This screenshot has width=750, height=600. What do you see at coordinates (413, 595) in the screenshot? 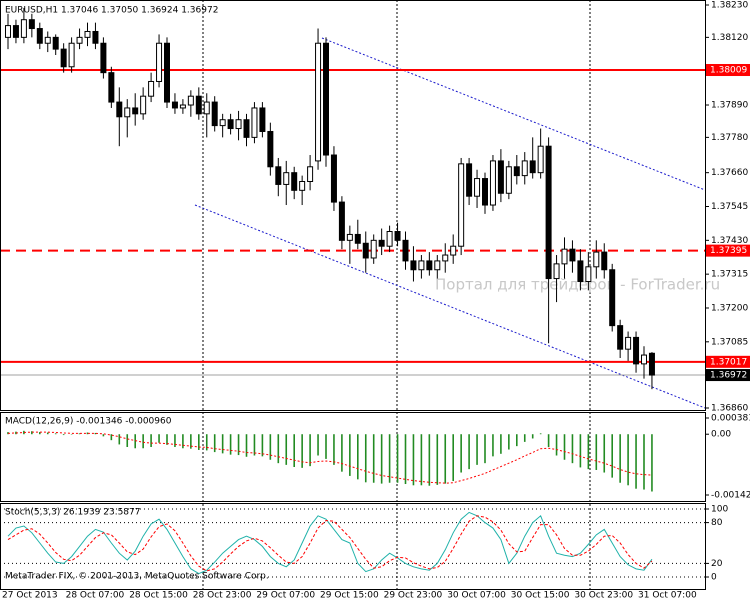
I see `x-tick-label: 29 Oct 23:00` at bounding box center [413, 595].